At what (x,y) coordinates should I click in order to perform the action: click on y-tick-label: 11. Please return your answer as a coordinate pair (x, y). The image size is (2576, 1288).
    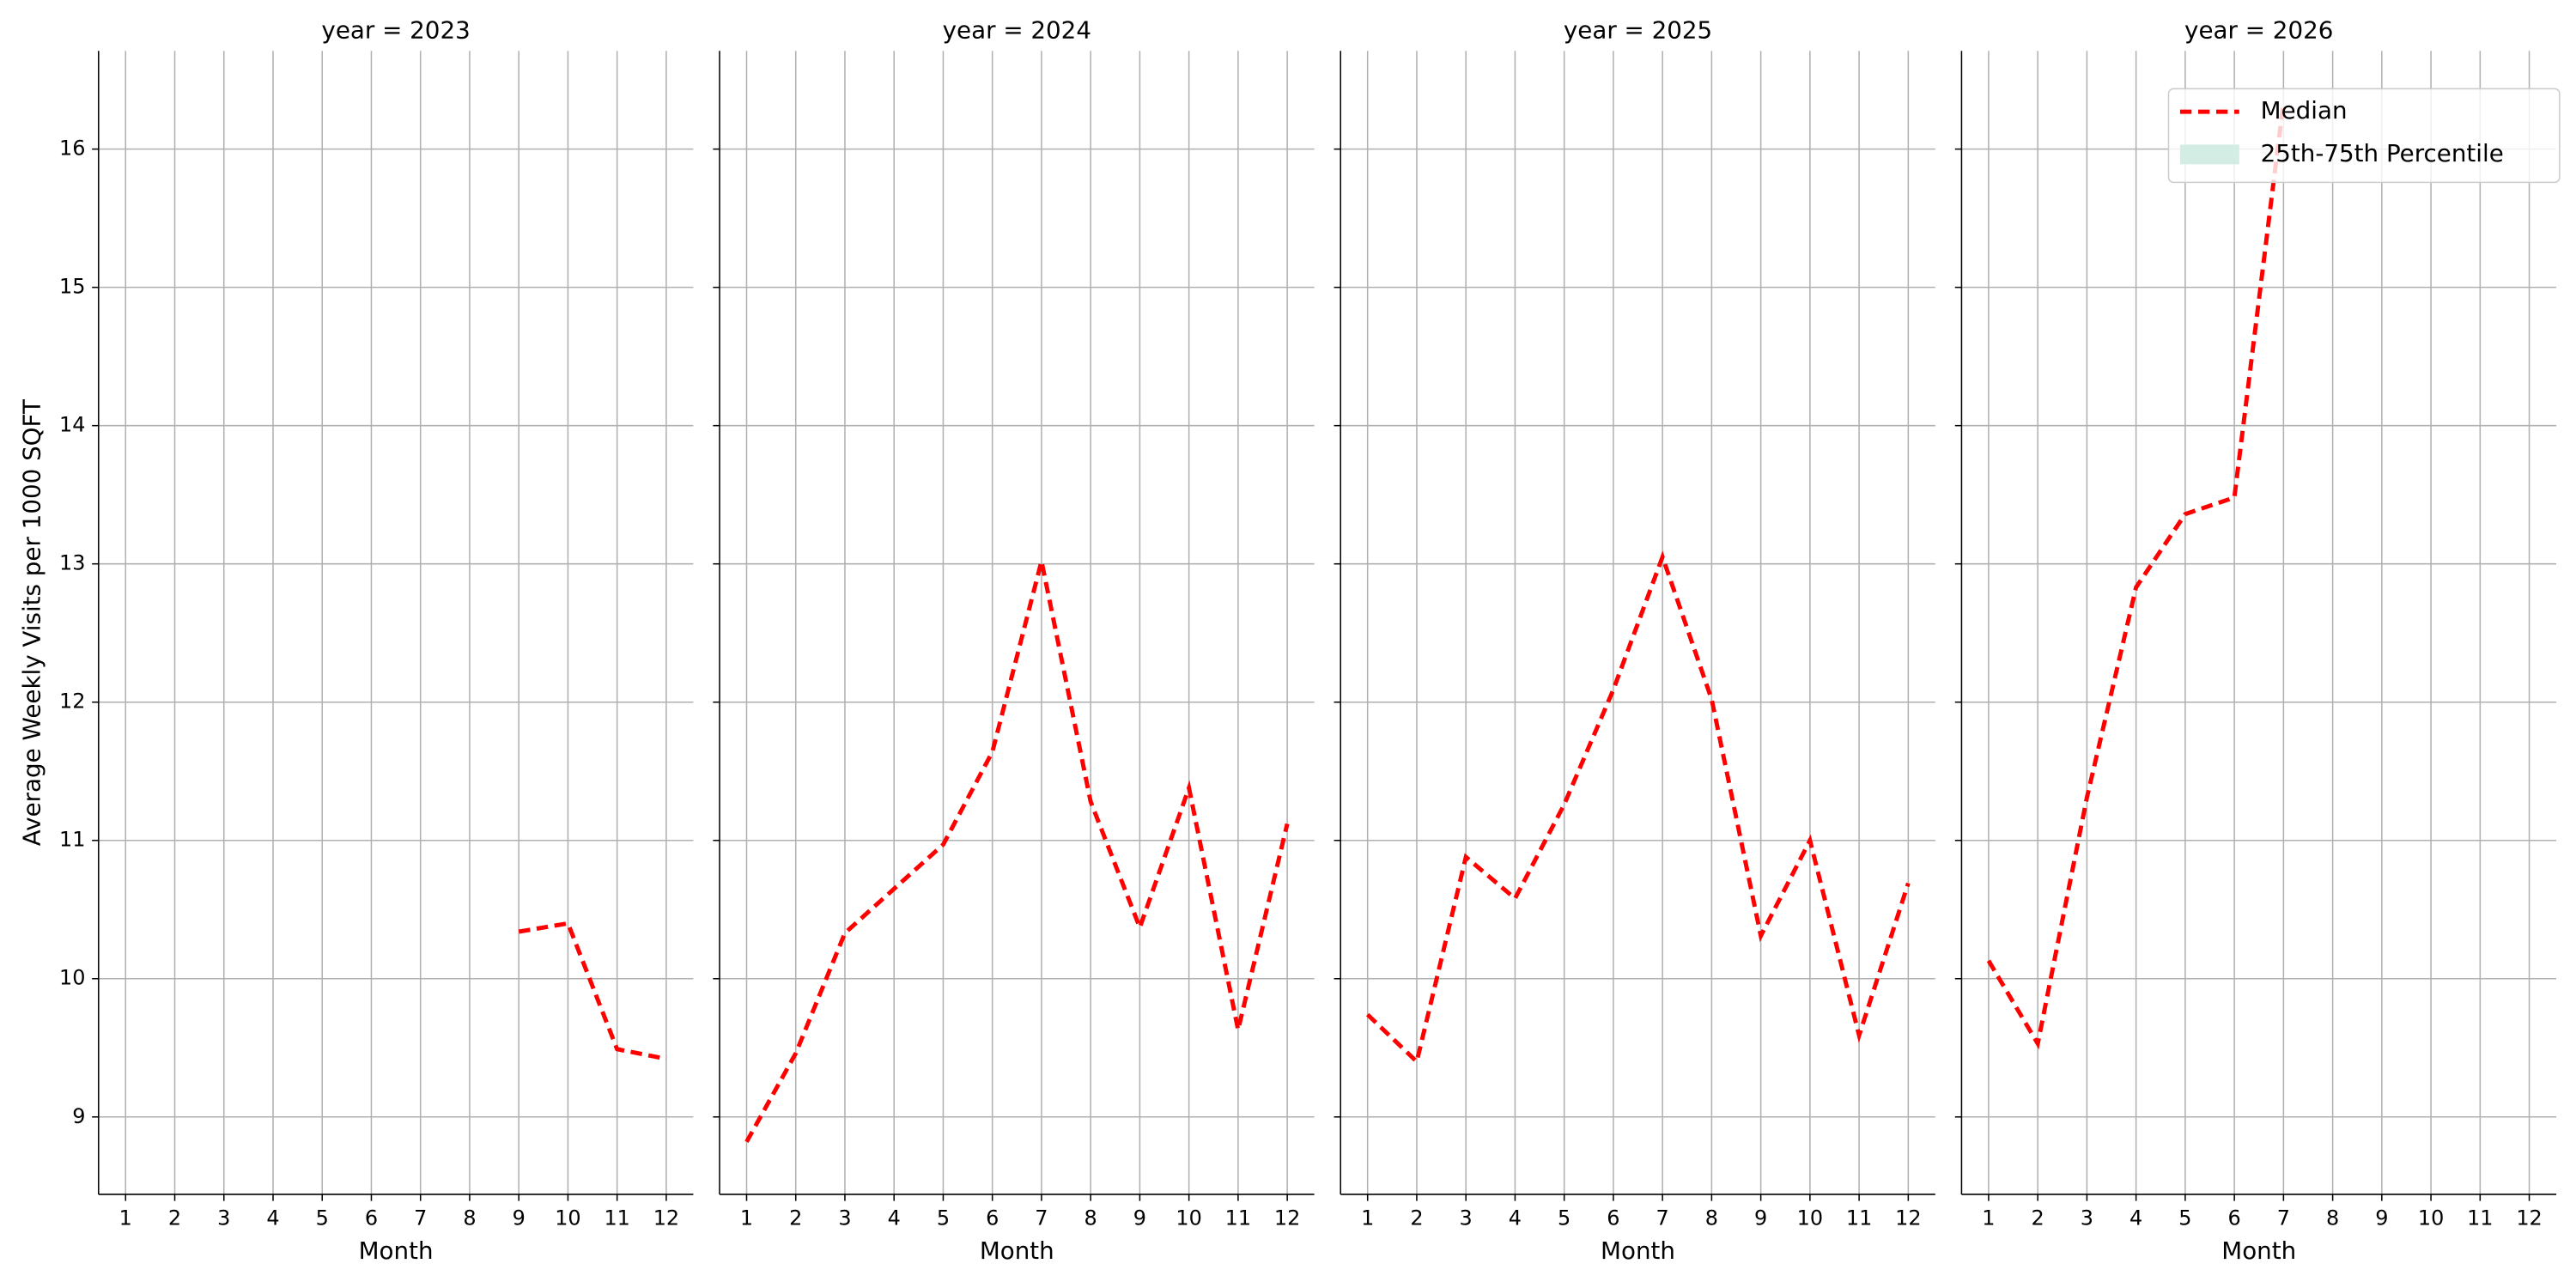
    Looking at the image, I should click on (72, 840).